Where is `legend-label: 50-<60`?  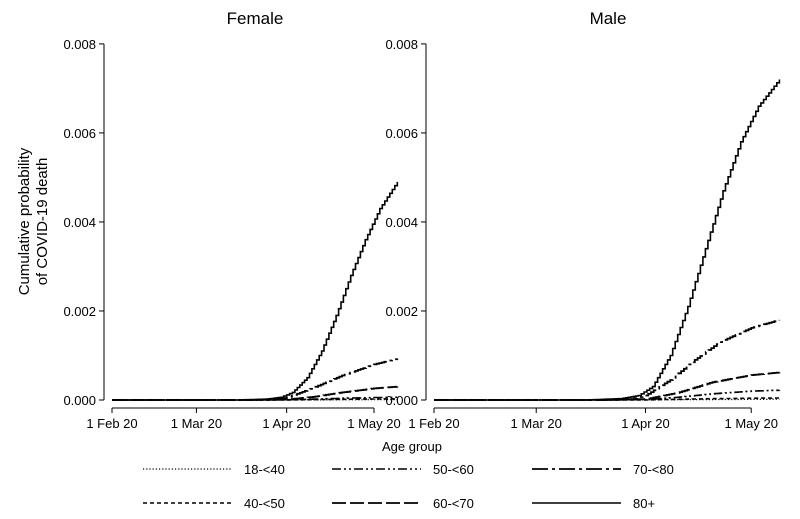
legend-label: 50-<60 is located at coordinates (453, 469).